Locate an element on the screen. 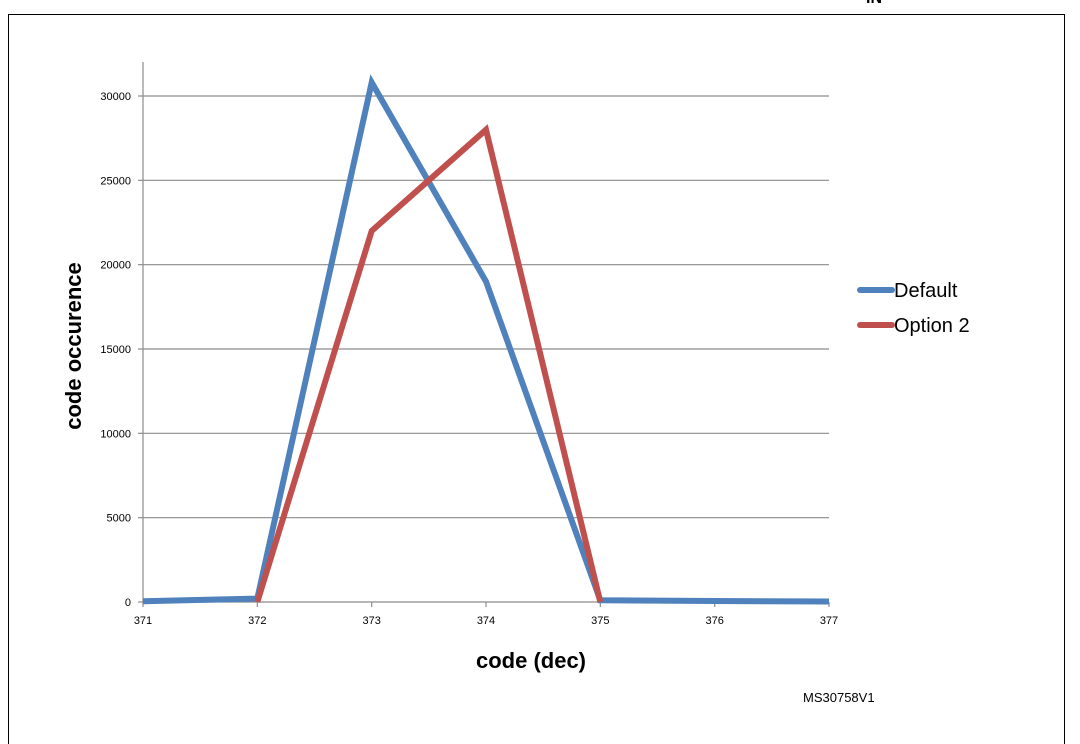 This screenshot has height=744, width=1080. cropped-caption-text: IN is located at coordinates (874, 4).